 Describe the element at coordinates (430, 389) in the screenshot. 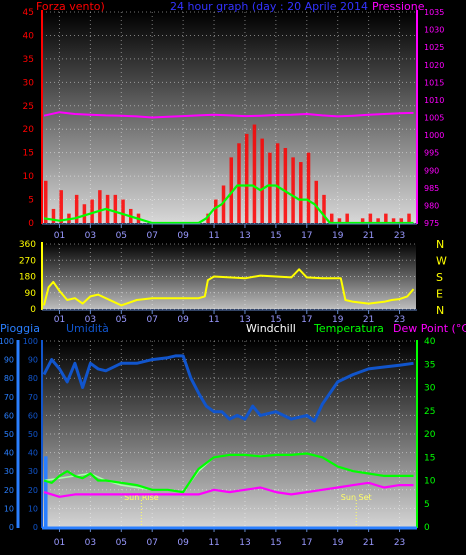

I see `temperature-tick-label: 30` at that location.